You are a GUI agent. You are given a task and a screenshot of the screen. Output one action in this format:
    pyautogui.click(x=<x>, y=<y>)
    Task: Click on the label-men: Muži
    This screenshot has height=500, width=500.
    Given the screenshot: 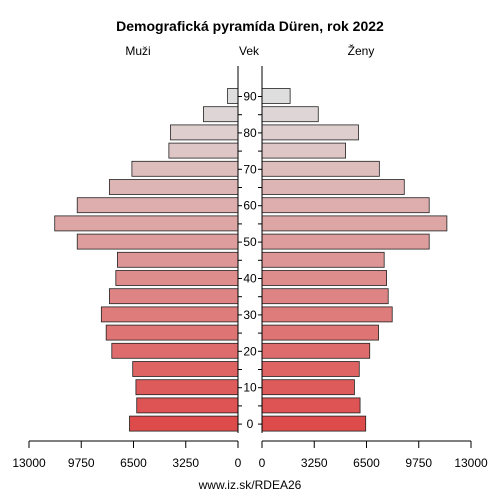 What is the action you would take?
    pyautogui.click(x=137, y=51)
    